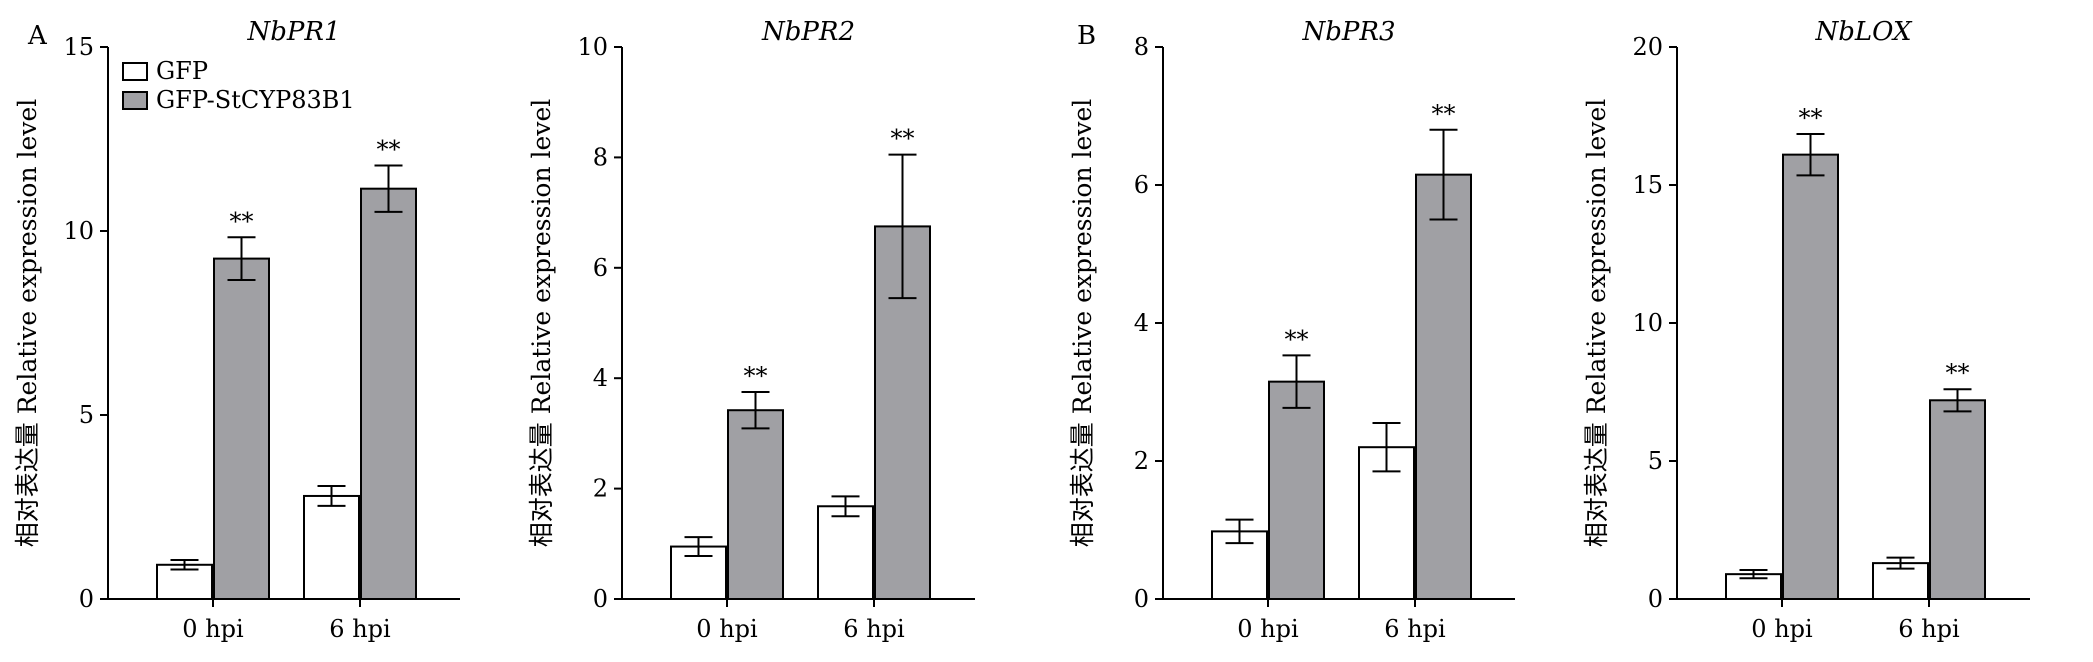  What do you see at coordinates (37, 36) in the screenshot?
I see `panel-label-a: A` at bounding box center [37, 36].